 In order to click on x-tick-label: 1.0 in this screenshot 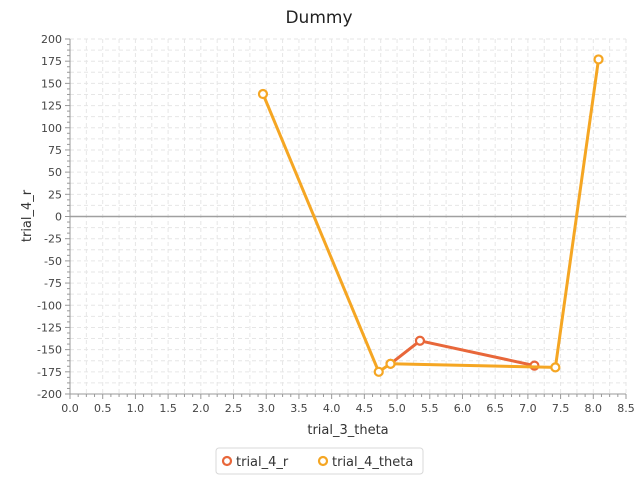, I will do `click(136, 408)`.